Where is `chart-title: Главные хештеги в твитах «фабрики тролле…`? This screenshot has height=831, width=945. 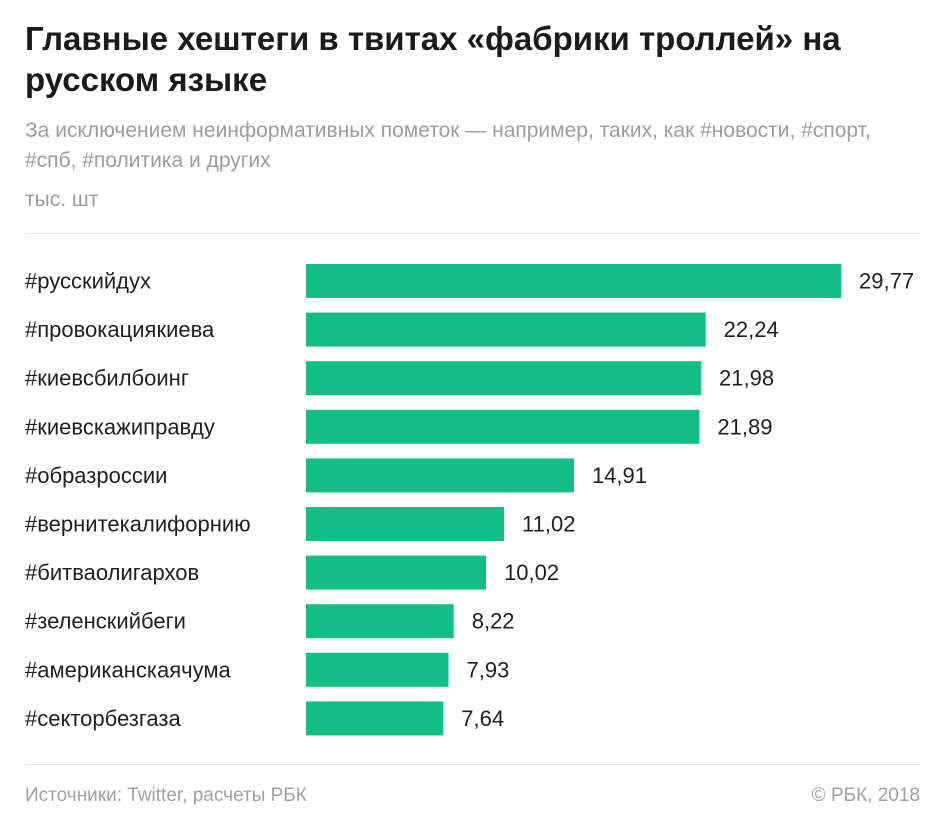
chart-title: Главные хештеги в твитах «фабрики тролле… is located at coordinates (433, 59).